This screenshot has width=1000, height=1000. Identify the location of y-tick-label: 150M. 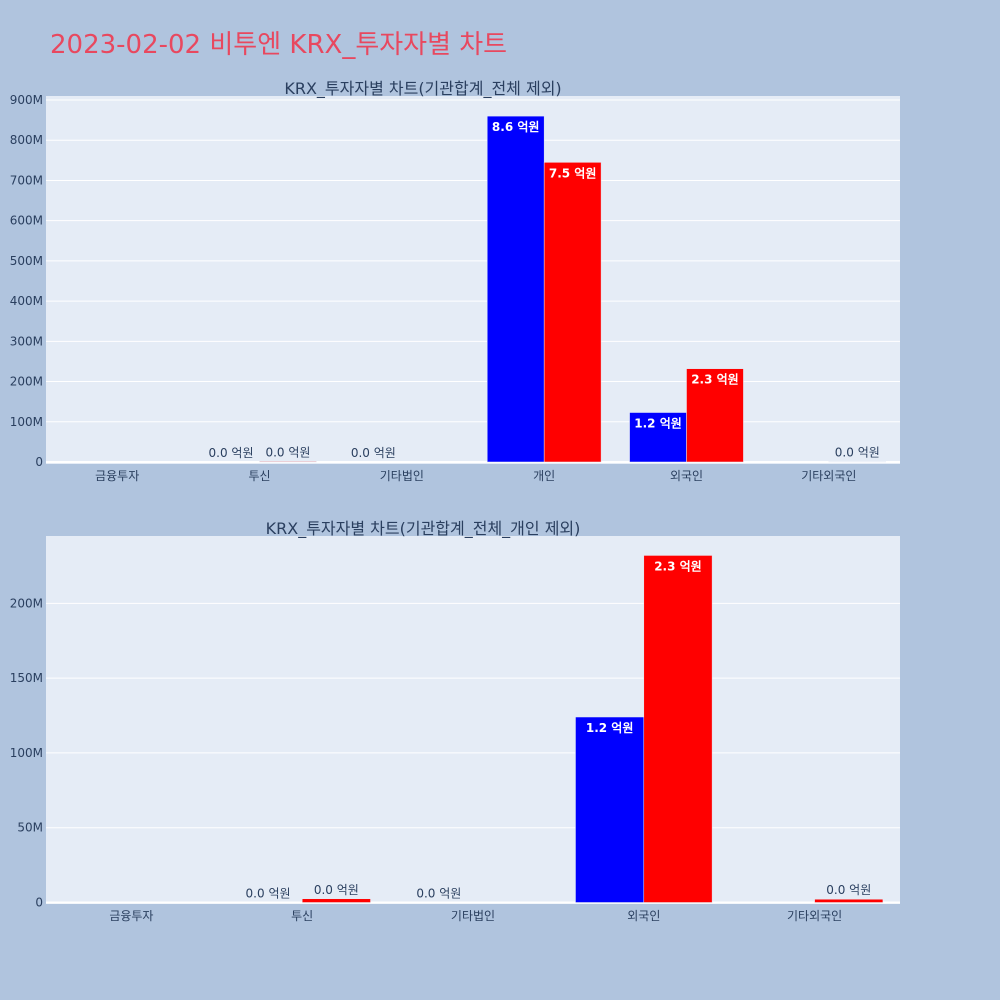
(26, 678).